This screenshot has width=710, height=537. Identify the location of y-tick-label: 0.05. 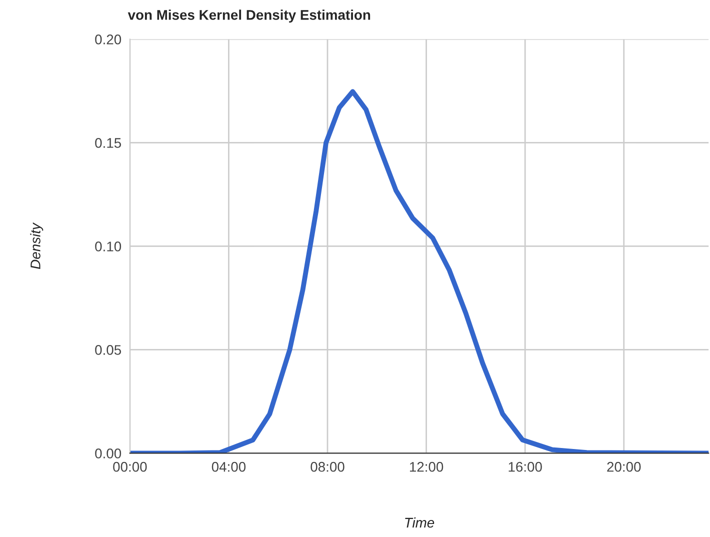
(108, 350).